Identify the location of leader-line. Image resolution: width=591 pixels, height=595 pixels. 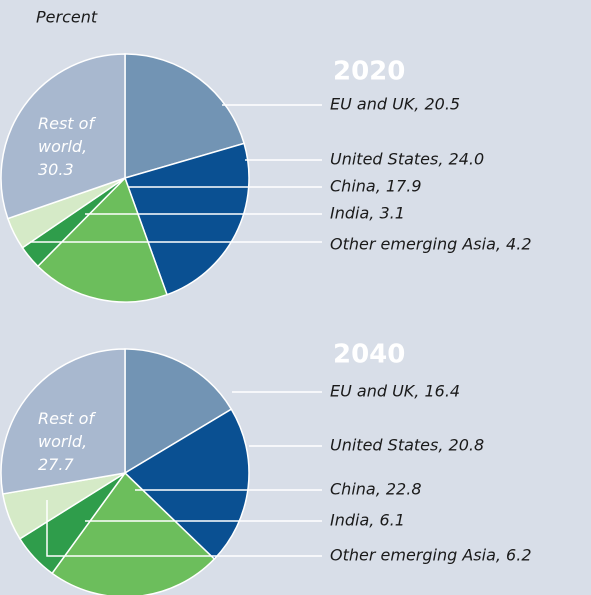
(184, 528).